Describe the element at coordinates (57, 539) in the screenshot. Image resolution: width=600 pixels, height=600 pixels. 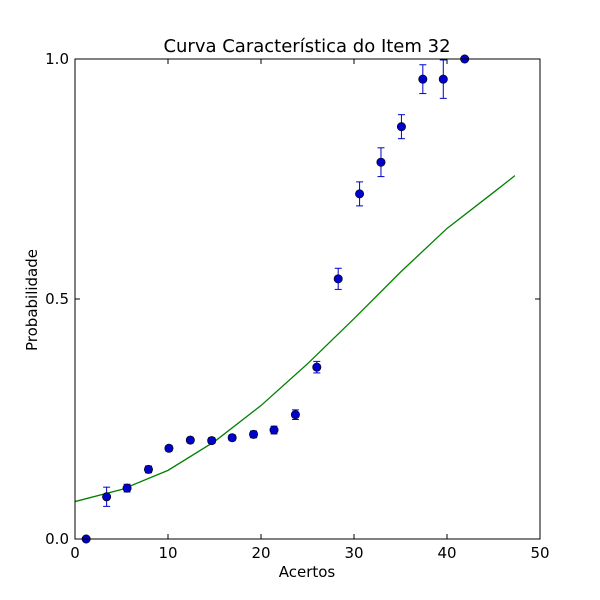
I see `y-tick-label: 0.0` at that location.